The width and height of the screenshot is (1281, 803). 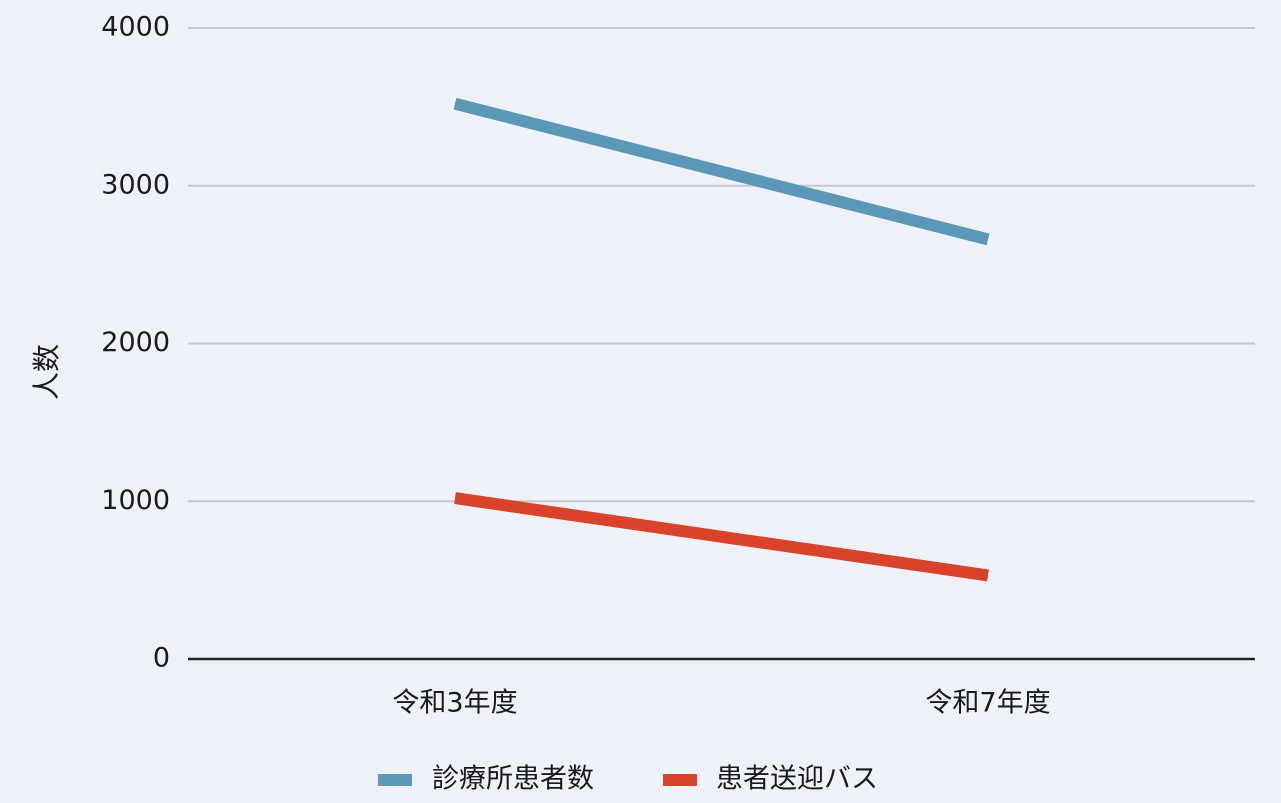 I want to click on x-tick-label: 令和3年度, so click(x=454, y=703).